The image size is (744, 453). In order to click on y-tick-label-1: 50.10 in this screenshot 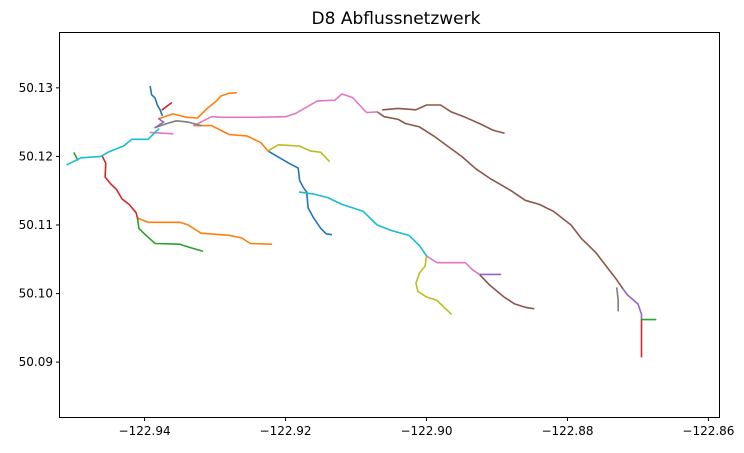, I will do `click(36, 294)`.